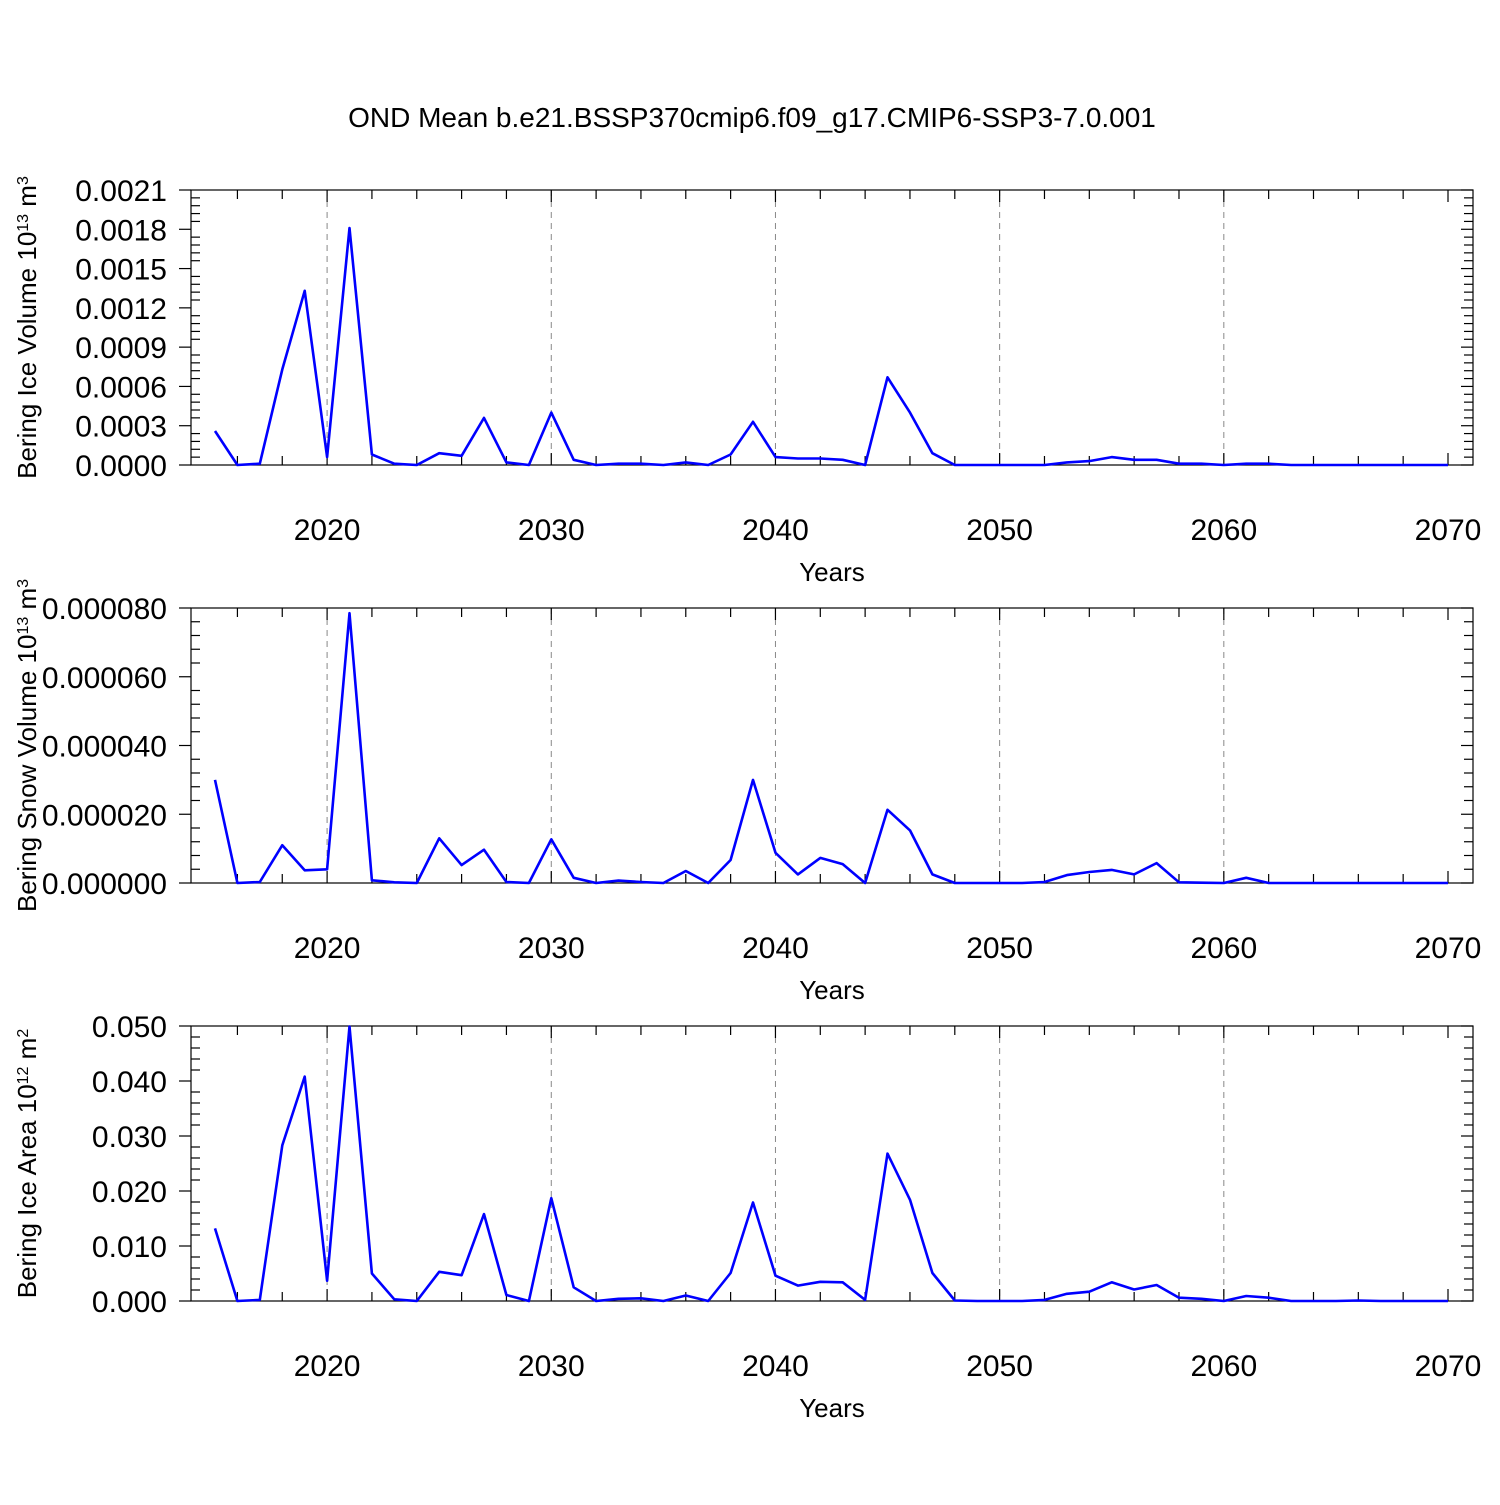 The height and width of the screenshot is (1505, 1500). Describe the element at coordinates (121, 348) in the screenshot. I see `y-tick-label: 0.0009` at that location.